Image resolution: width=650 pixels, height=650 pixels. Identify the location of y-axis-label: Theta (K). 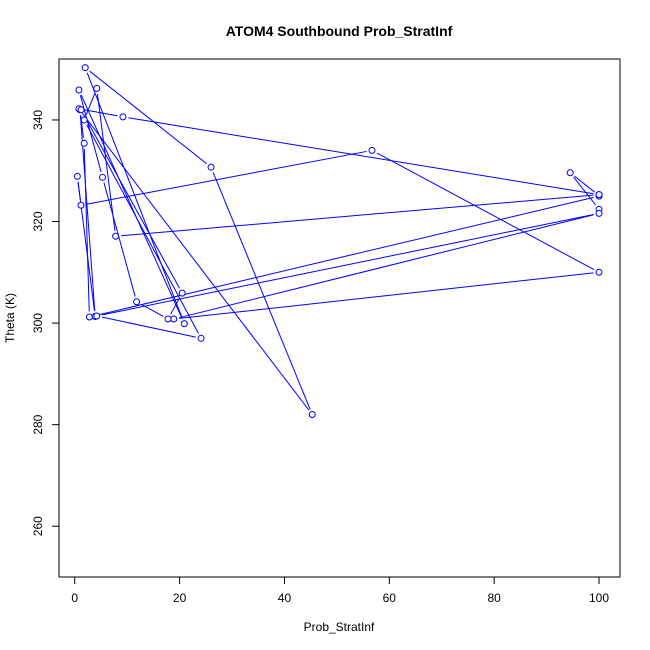
(10, 318).